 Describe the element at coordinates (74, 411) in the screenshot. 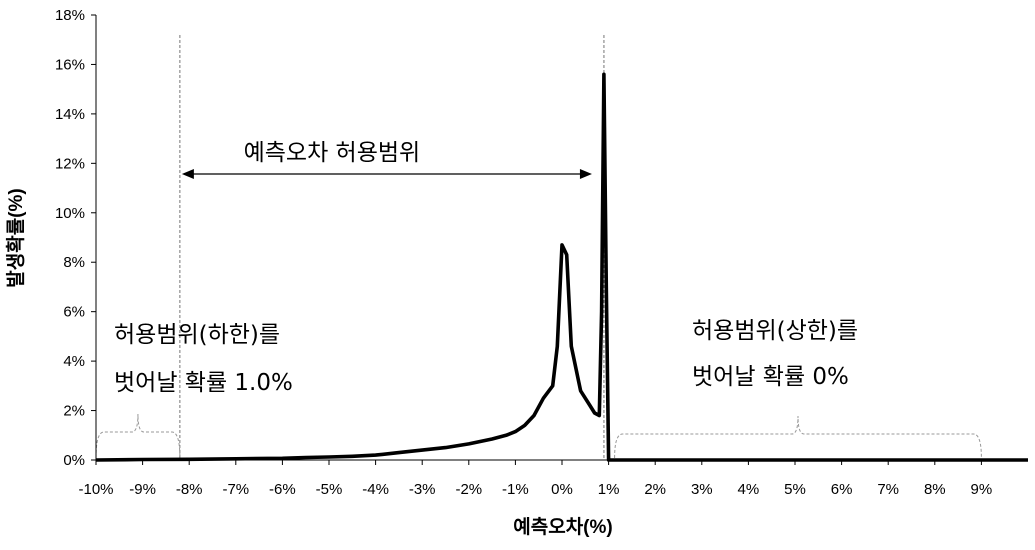

I see `y-tick-label: 2%` at that location.